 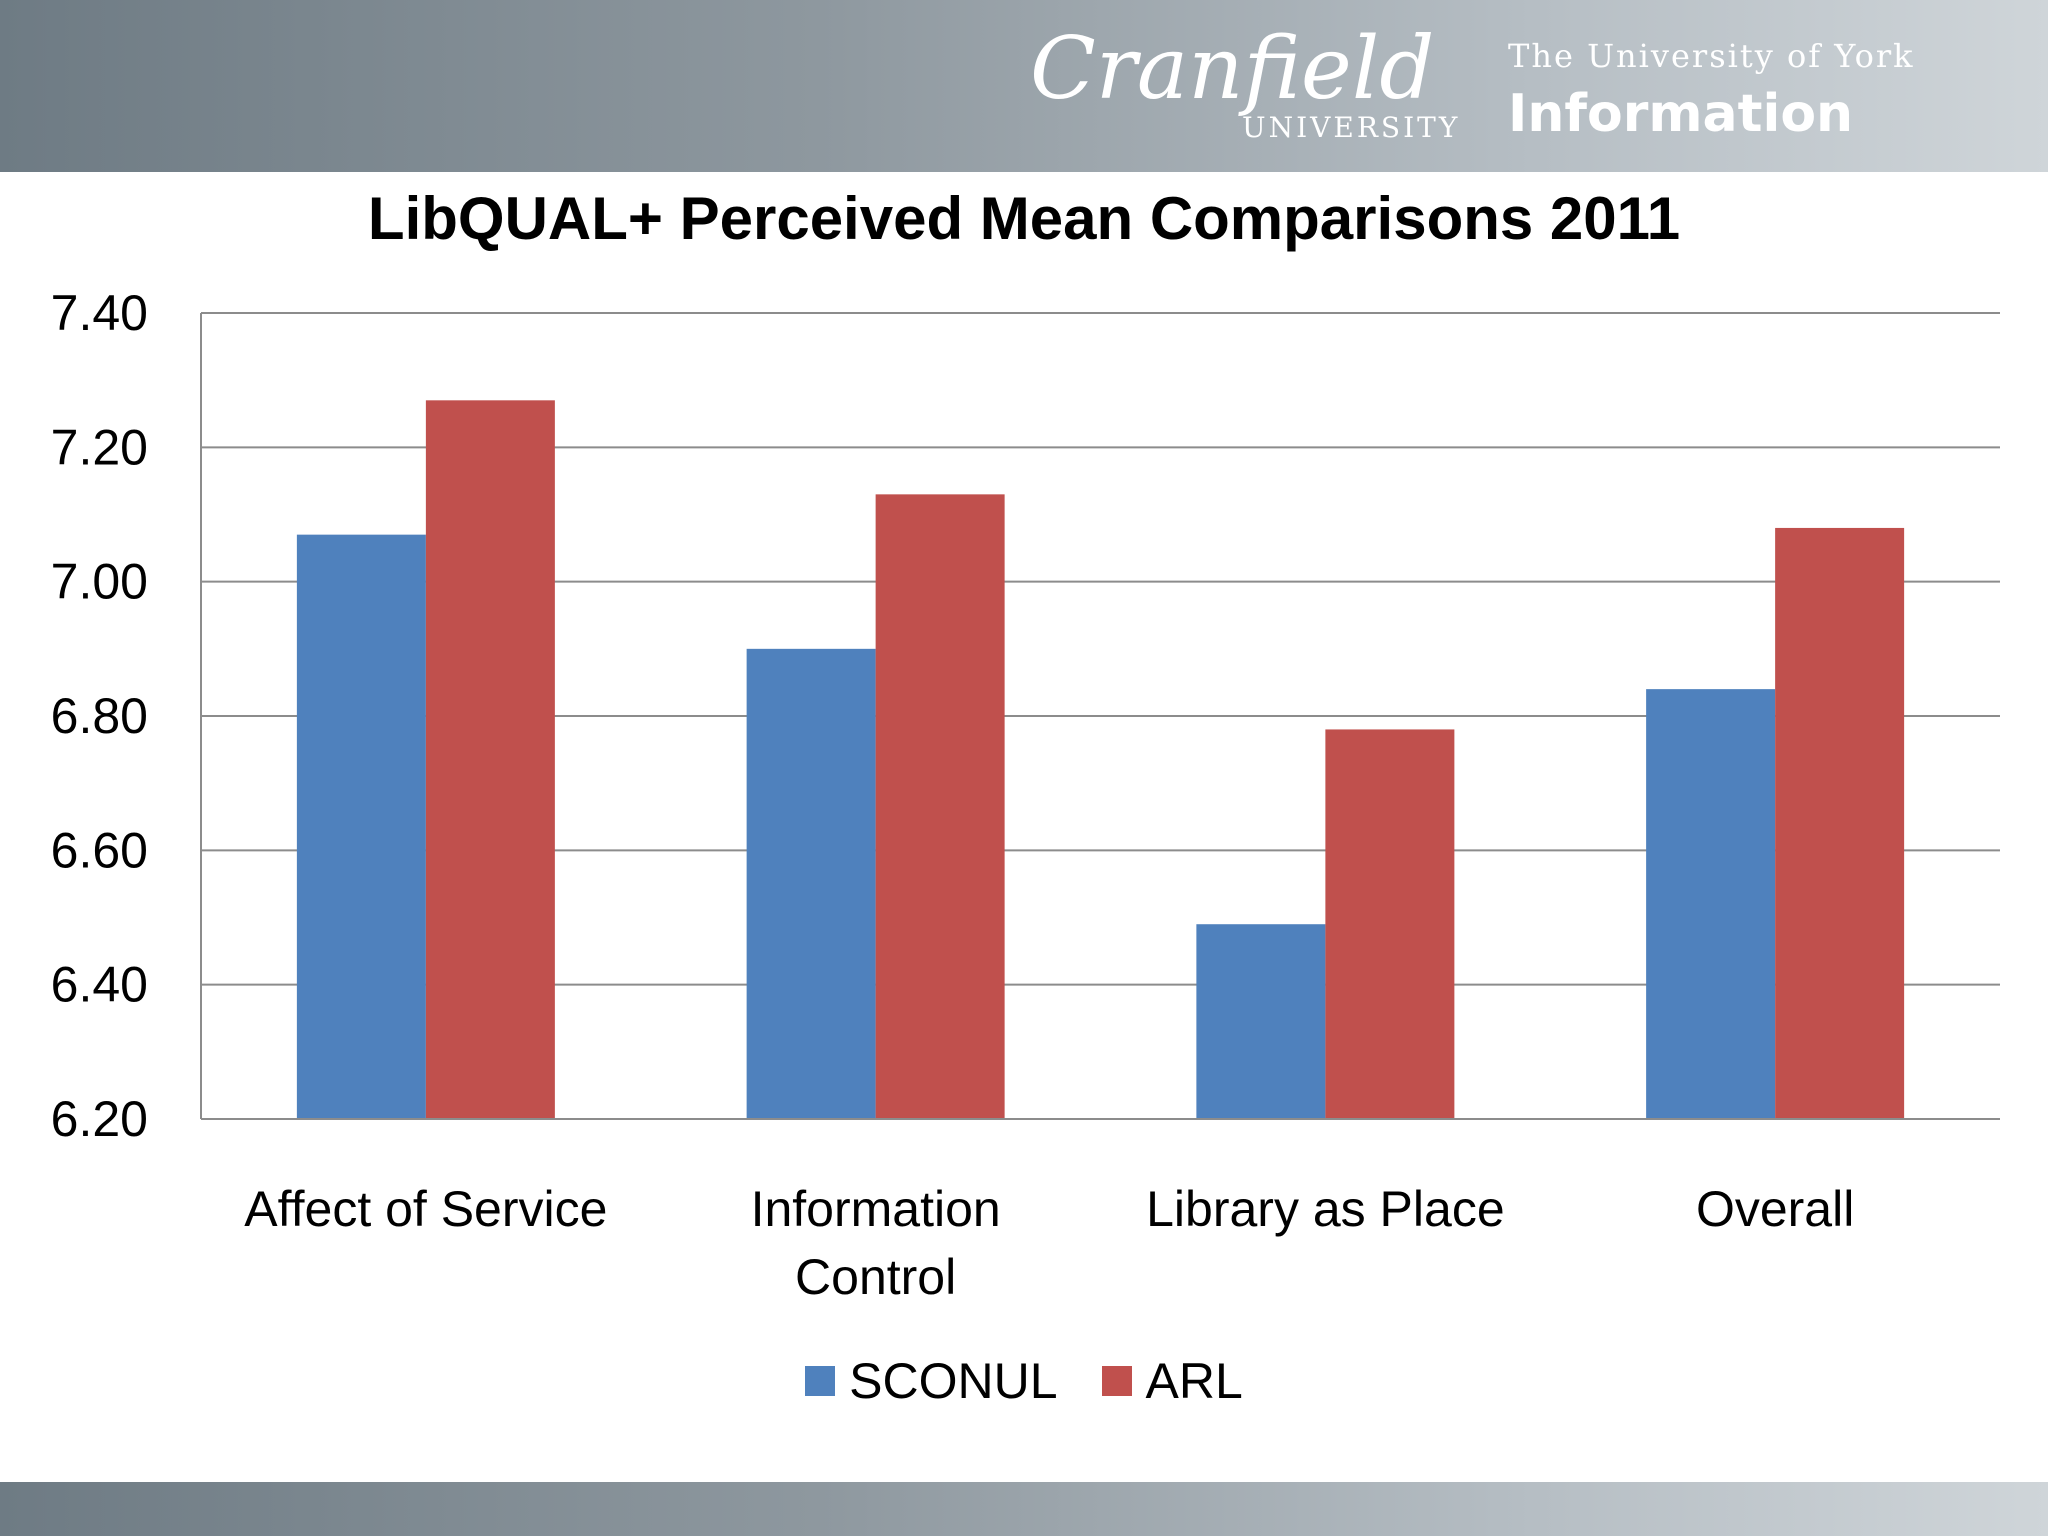 I want to click on york-logo-information: Information, so click(x=1681, y=114).